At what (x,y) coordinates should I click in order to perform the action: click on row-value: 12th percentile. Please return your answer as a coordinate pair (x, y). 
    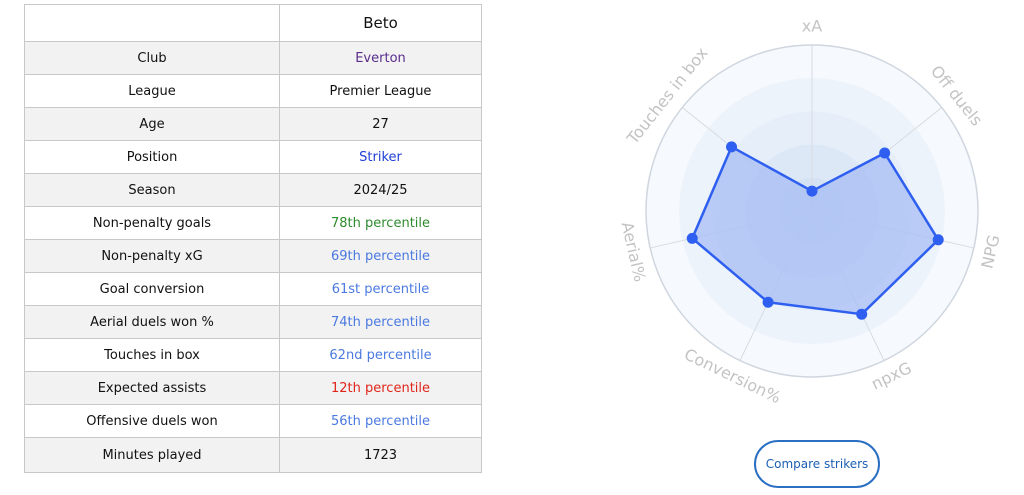
    Looking at the image, I should click on (380, 388).